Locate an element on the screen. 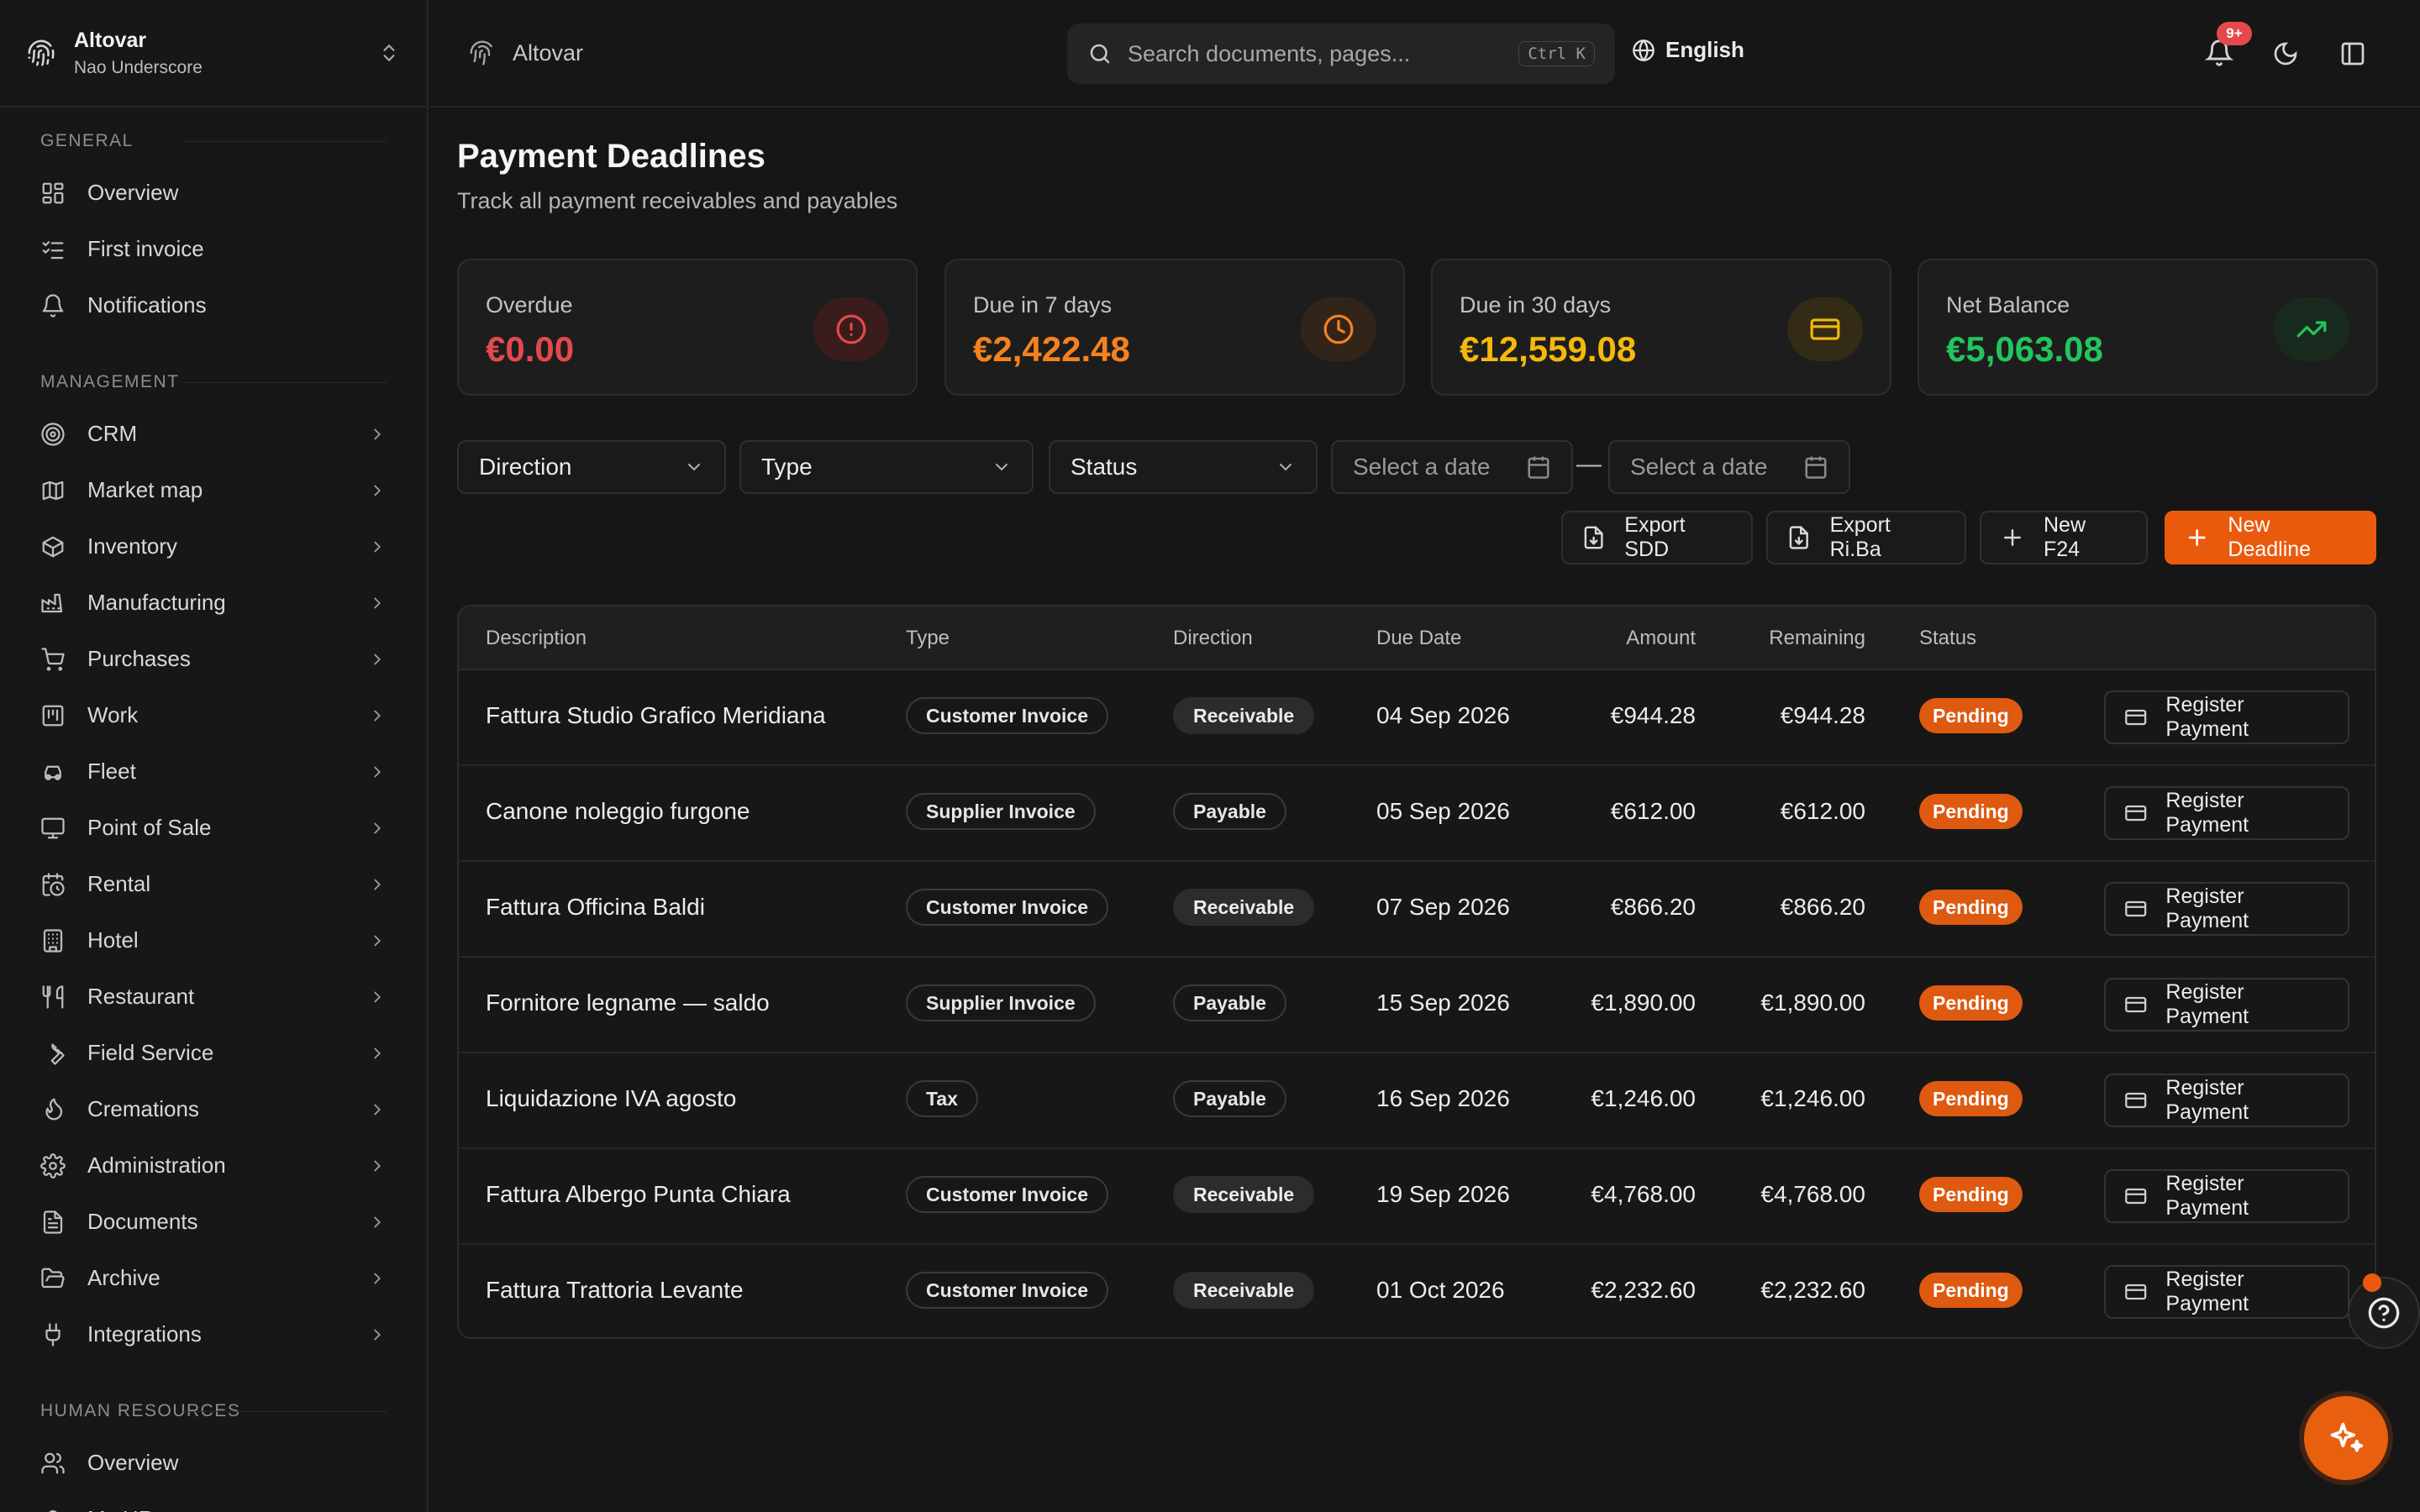  type-select: Type is located at coordinates (886, 467).